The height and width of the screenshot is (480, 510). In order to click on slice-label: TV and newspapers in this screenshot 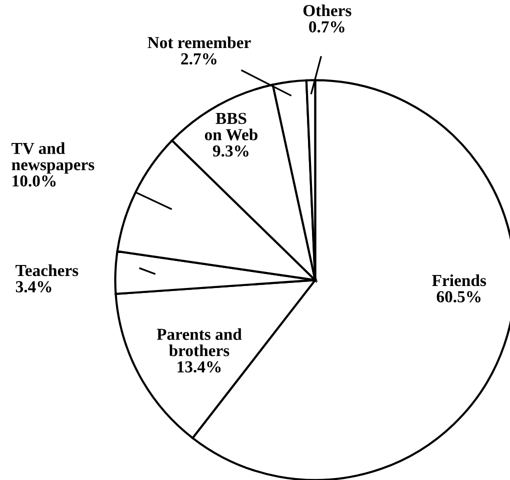, I will do `click(53, 158)`.